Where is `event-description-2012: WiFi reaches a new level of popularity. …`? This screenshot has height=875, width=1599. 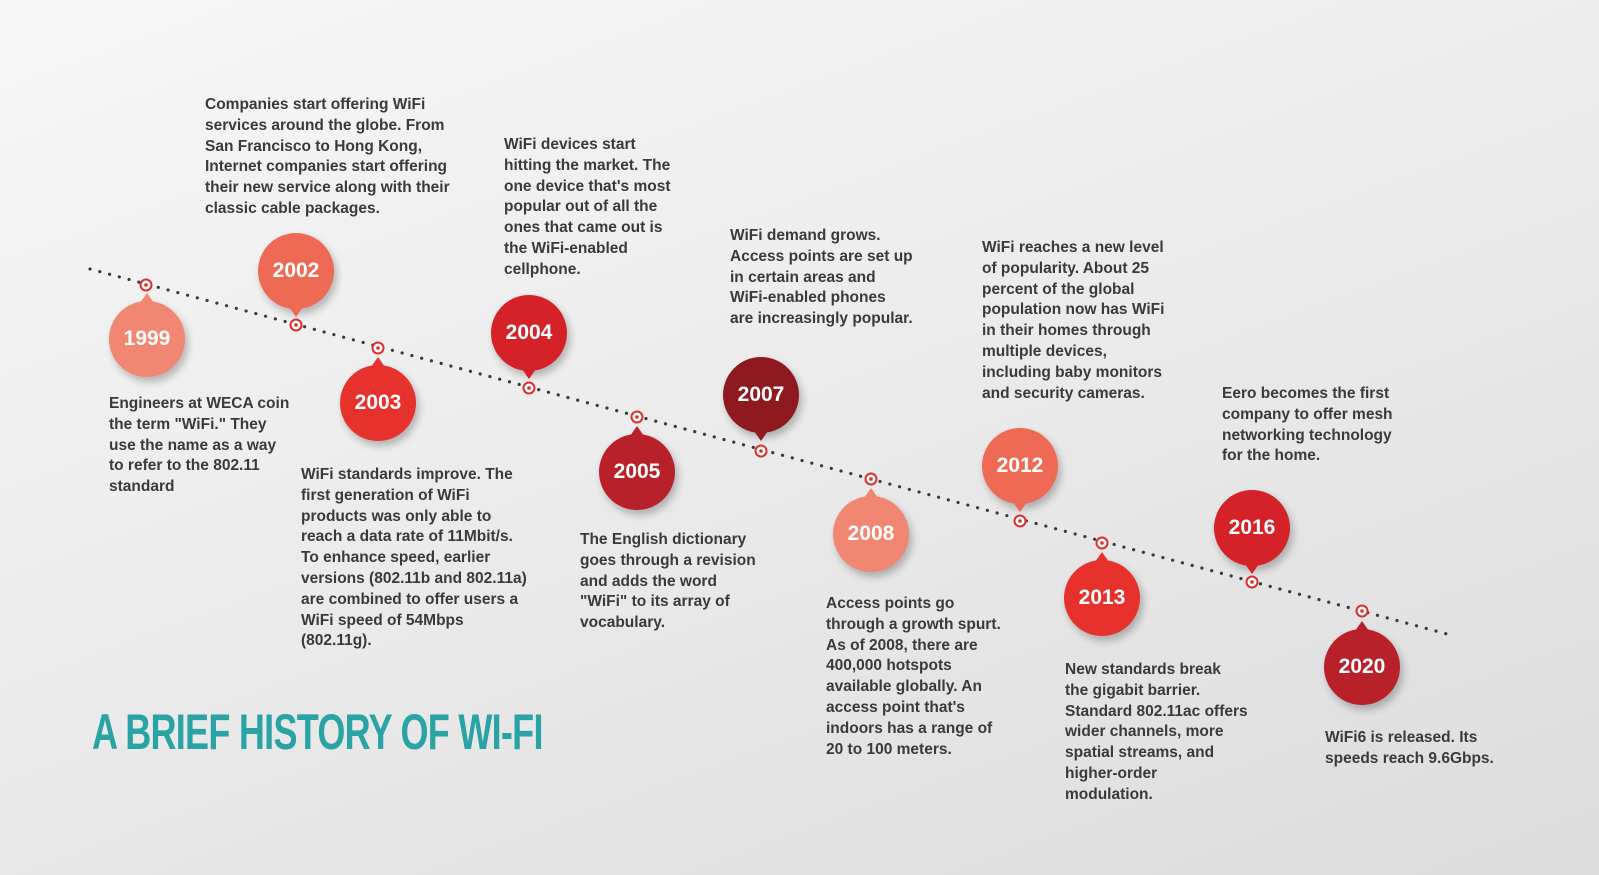 event-description-2012: WiFi reaches a new level of popularity. … is located at coordinates (1073, 320).